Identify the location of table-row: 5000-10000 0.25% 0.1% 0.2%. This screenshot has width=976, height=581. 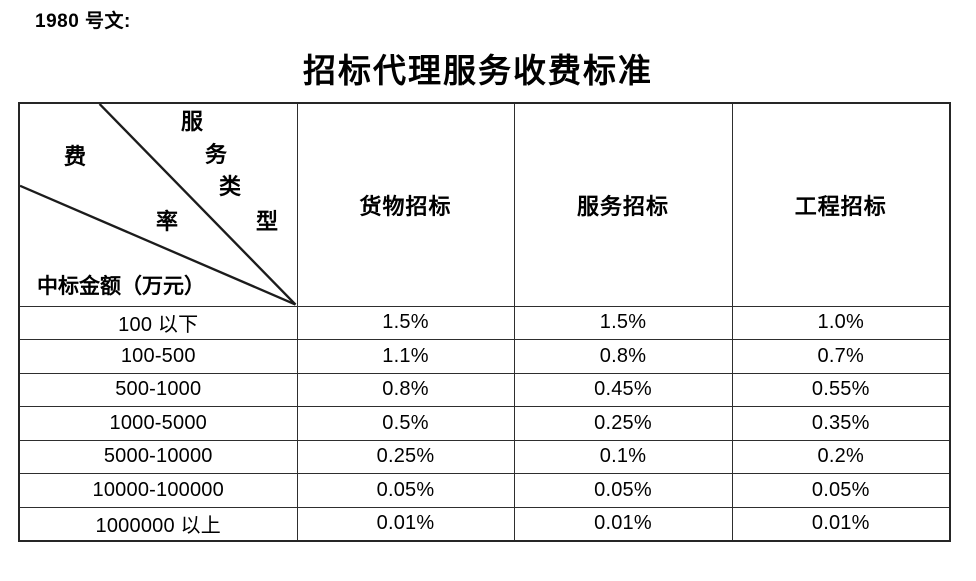
(484, 456).